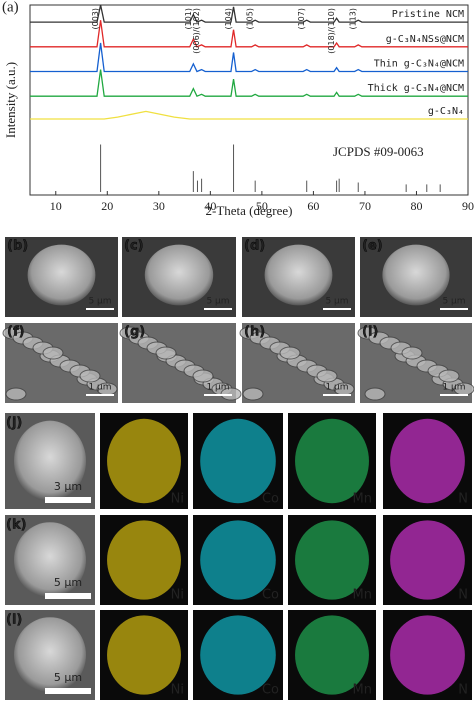  I want to click on sem-image: (d) 5 μm, so click(298, 277).